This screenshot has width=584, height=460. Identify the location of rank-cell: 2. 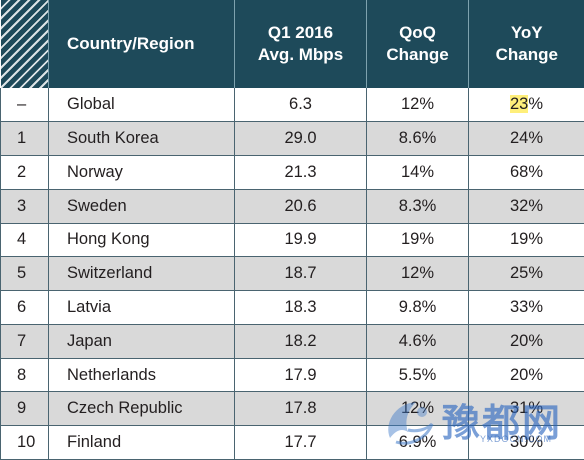
(24, 172).